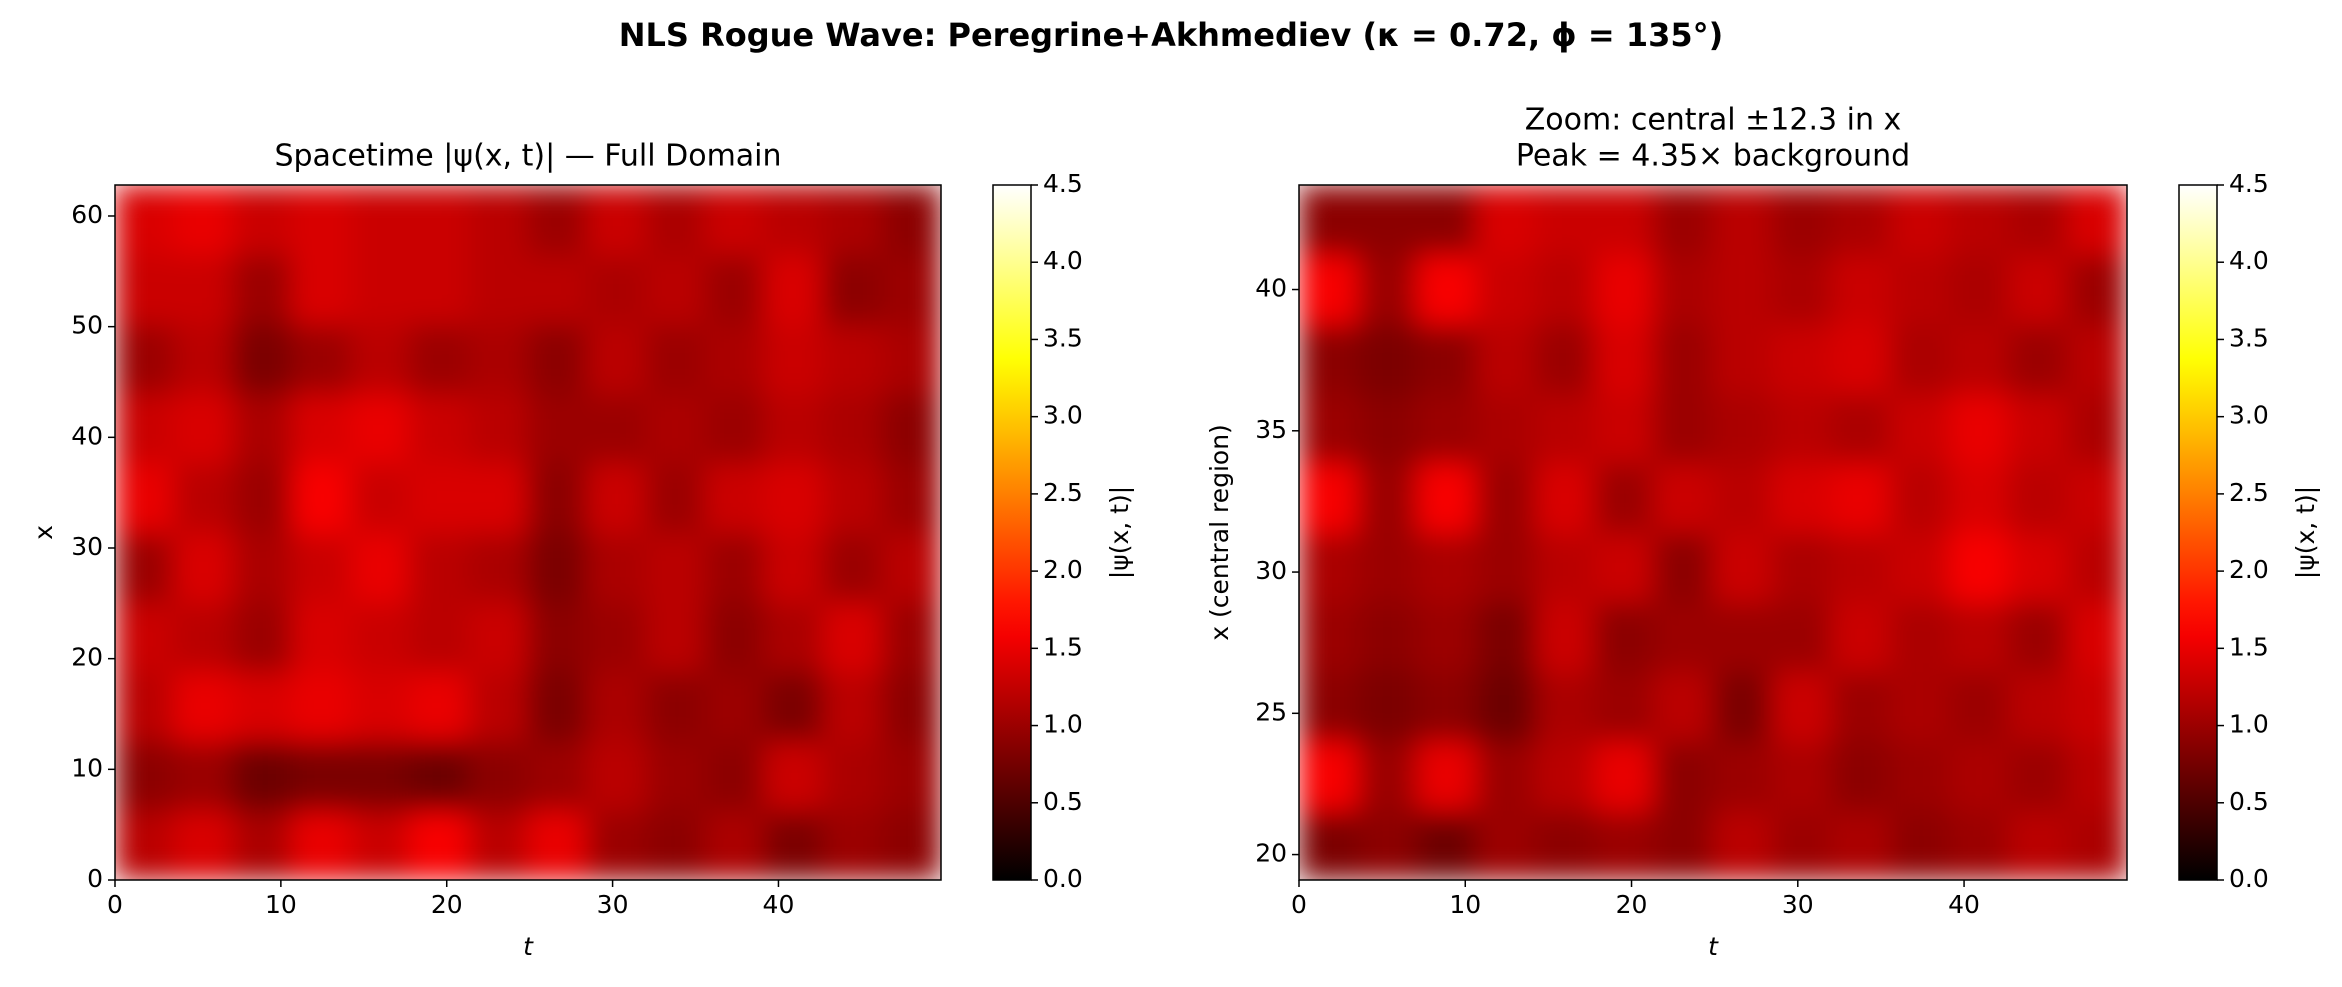 The image size is (2342, 987). Describe the element at coordinates (2249, 492) in the screenshot. I see `colorbar-tick-label: 2.5` at that location.